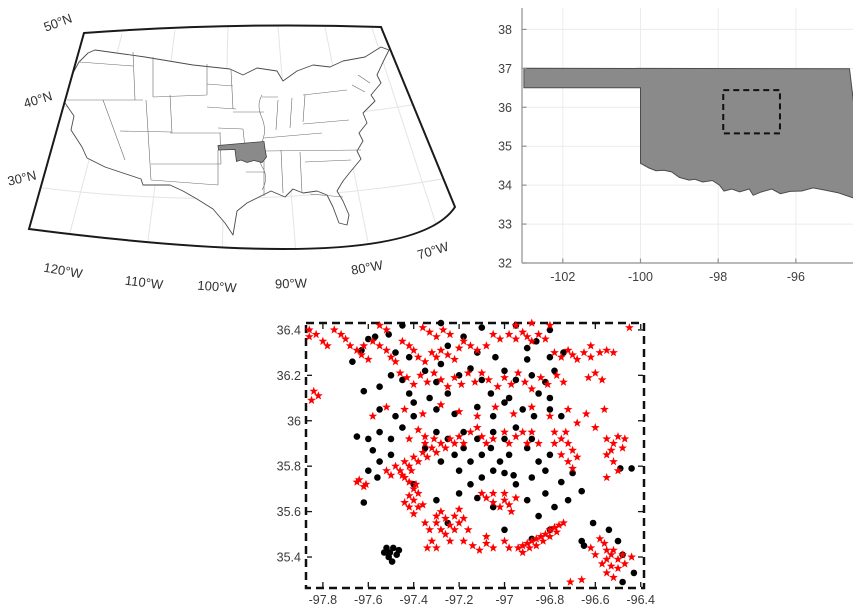 The image size is (858, 611). What do you see at coordinates (640, 277) in the screenshot?
I see `x-tick-label: -100` at bounding box center [640, 277].